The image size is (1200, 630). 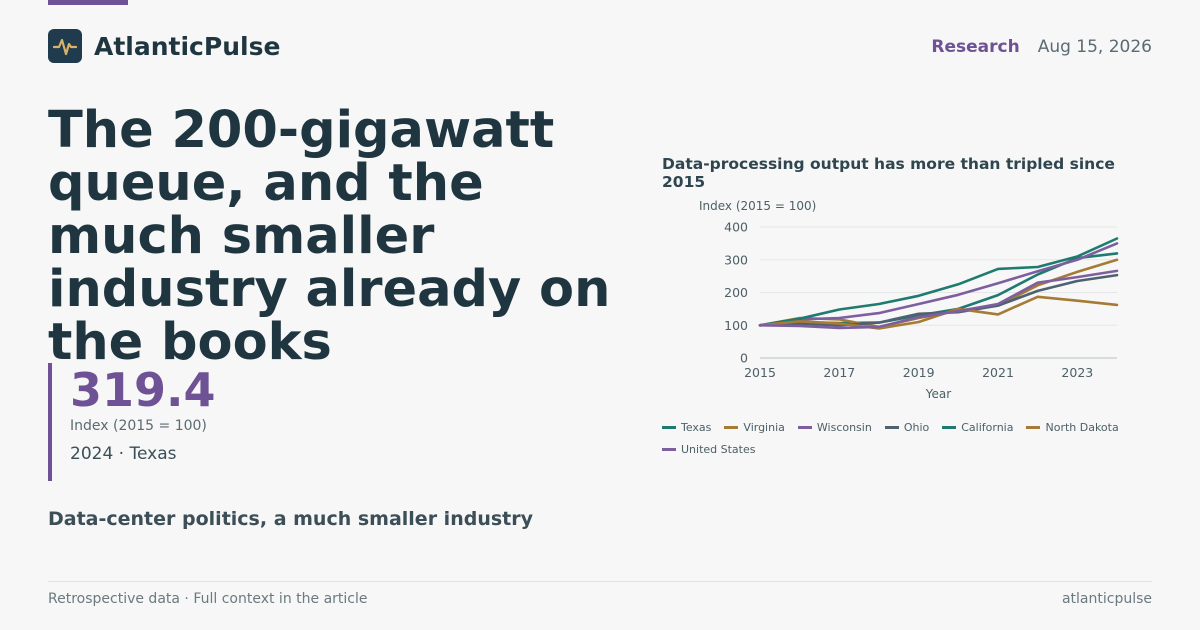 What do you see at coordinates (839, 372) in the screenshot?
I see `x-tick-label: 2017` at bounding box center [839, 372].